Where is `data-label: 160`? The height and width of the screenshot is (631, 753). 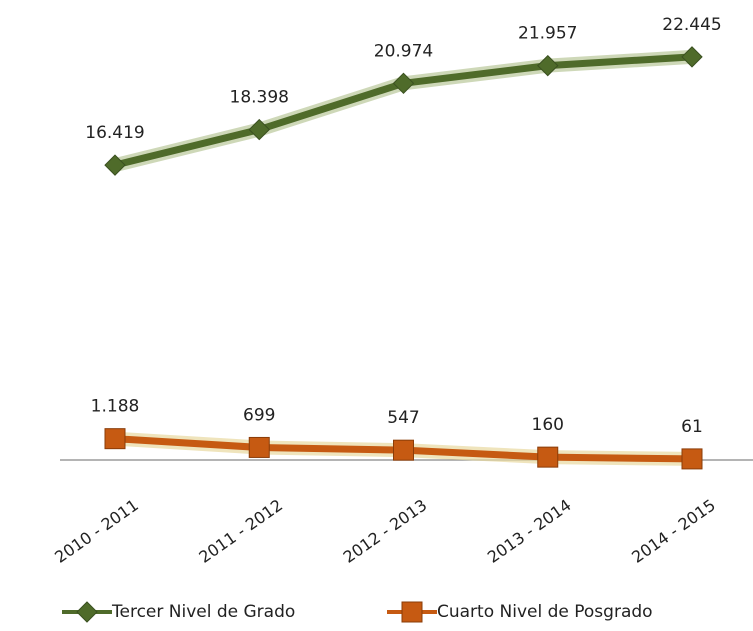
data-label: 160 is located at coordinates (548, 425).